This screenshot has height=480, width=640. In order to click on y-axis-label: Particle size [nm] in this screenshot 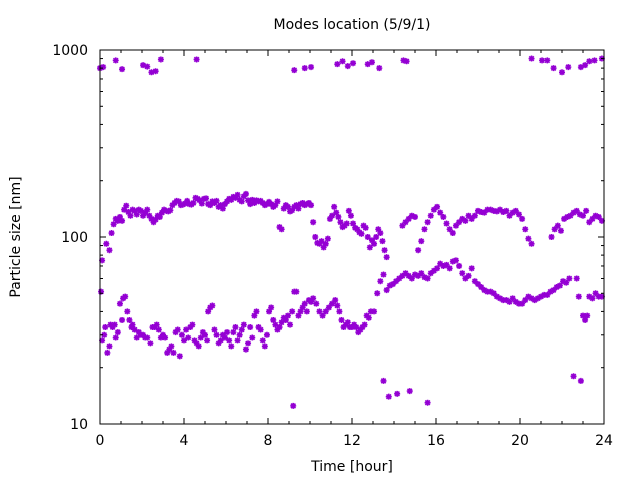, I will do `click(16, 236)`.